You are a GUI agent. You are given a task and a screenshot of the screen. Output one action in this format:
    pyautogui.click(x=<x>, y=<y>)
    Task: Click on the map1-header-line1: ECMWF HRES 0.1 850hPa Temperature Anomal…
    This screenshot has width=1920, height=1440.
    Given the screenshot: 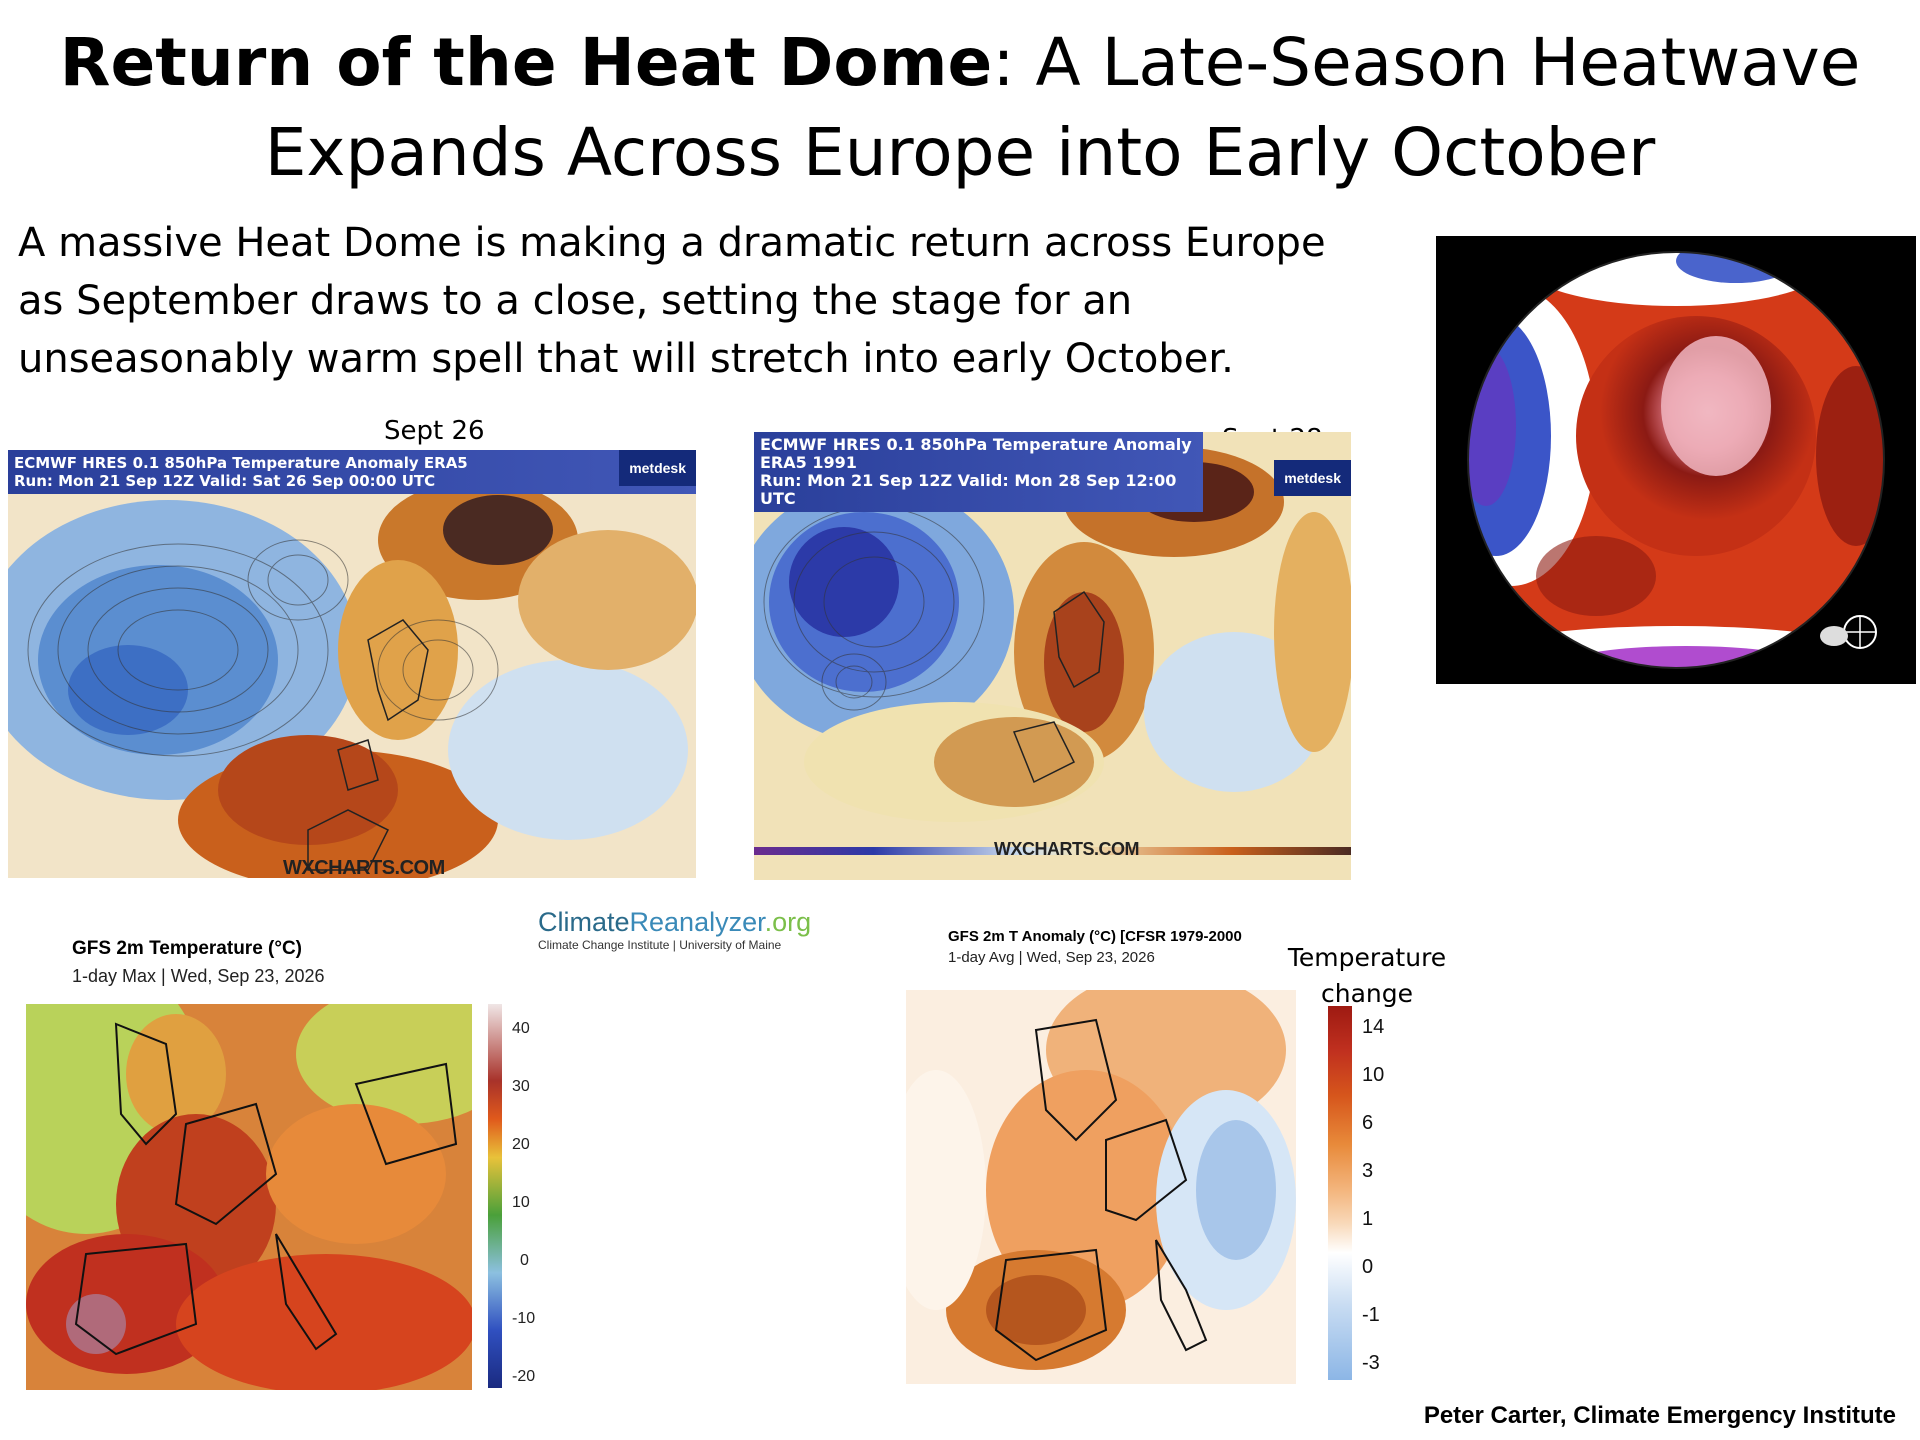 What is the action you would take?
    pyautogui.click(x=241, y=463)
    